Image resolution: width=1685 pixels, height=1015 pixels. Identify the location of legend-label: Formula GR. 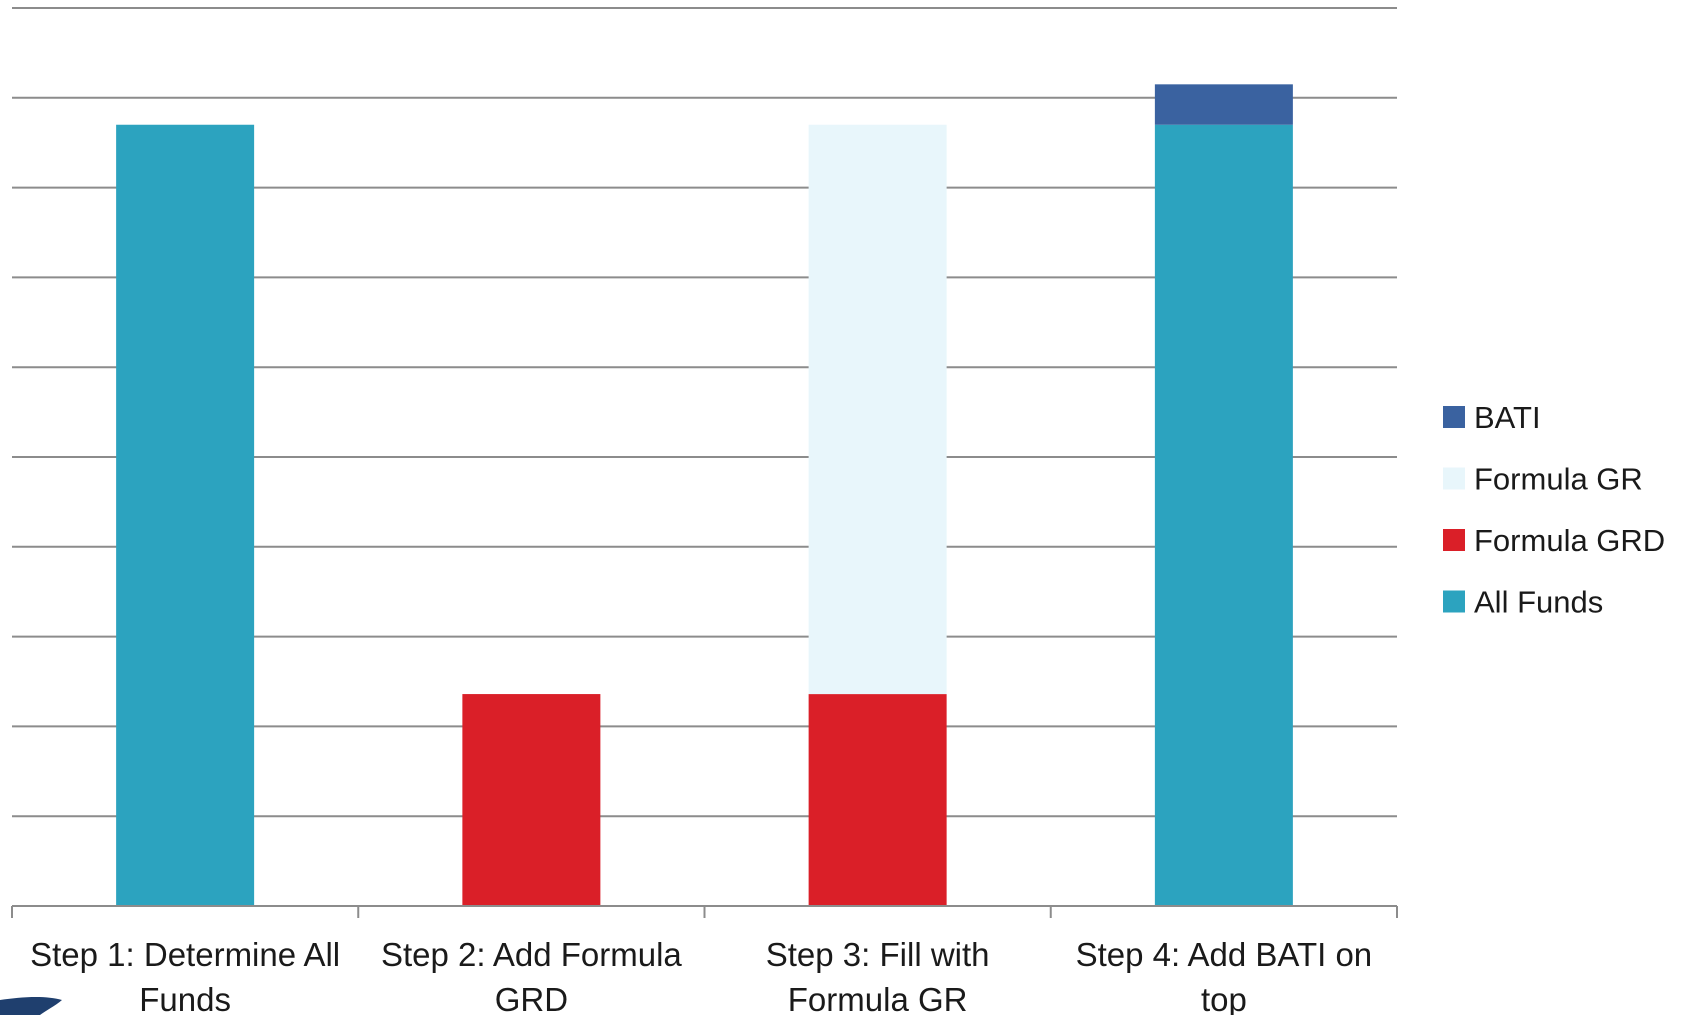
(1558, 479).